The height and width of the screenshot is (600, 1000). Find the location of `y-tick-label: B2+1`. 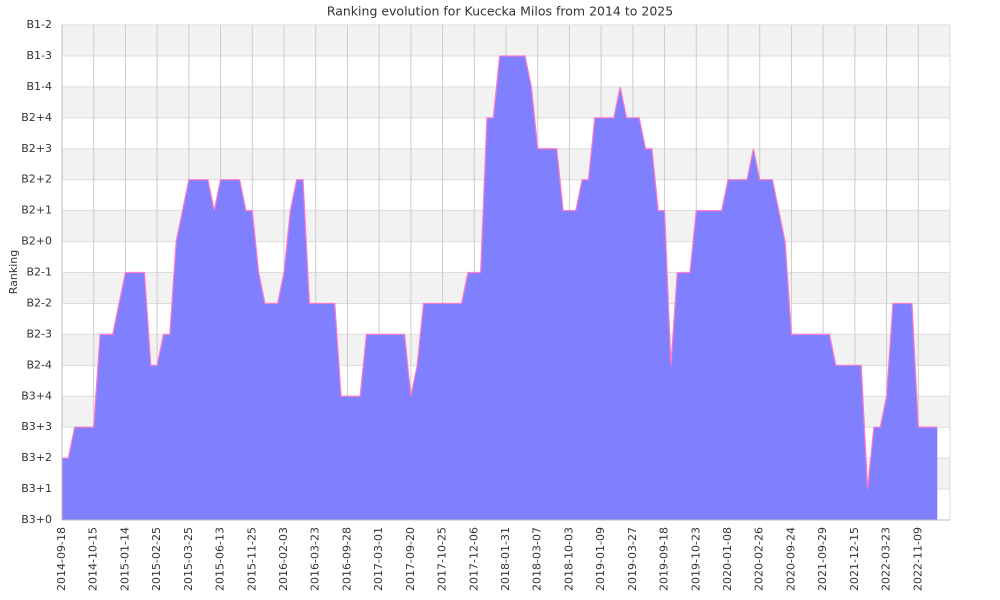

y-tick-label: B2+1 is located at coordinates (36, 210).